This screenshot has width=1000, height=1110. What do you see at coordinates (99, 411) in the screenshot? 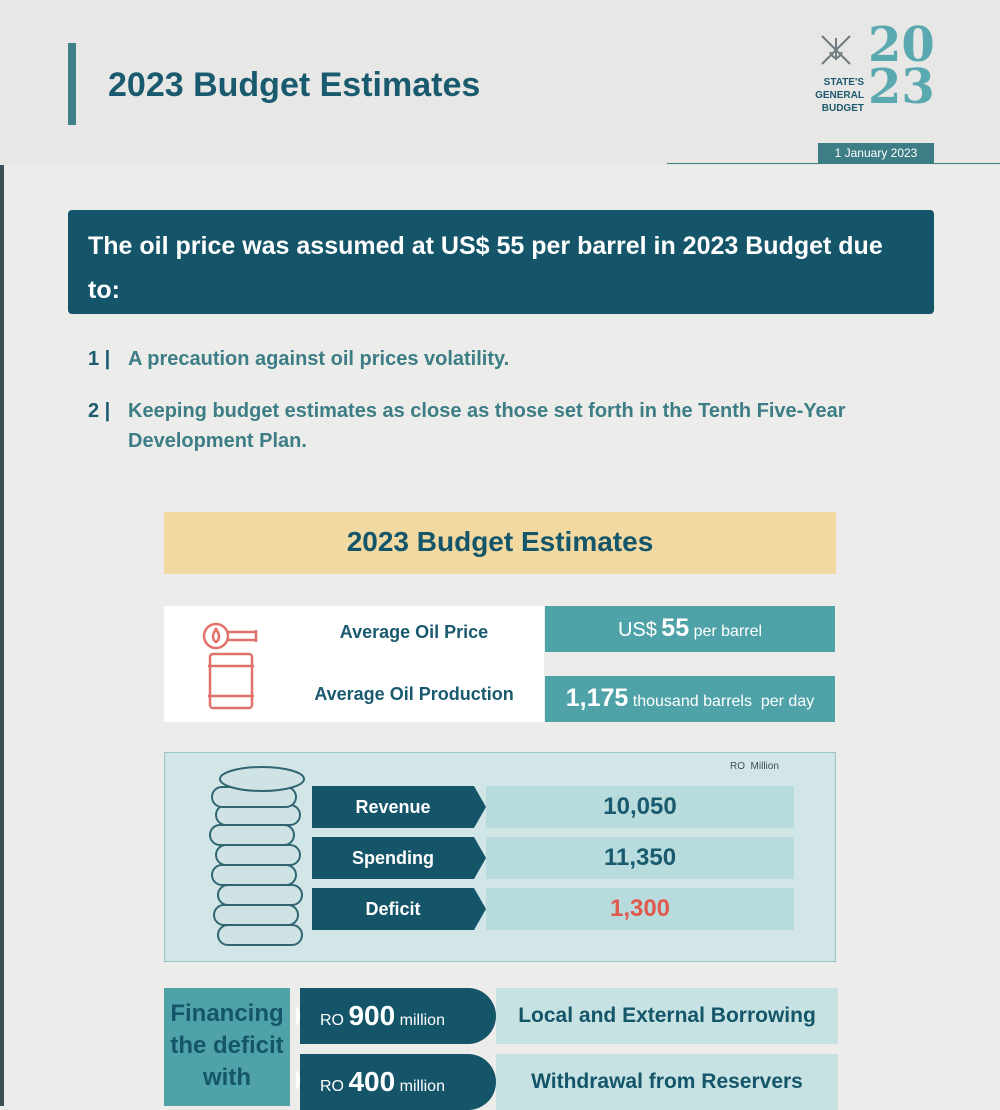
I see `reason-number: 2 |` at bounding box center [99, 411].